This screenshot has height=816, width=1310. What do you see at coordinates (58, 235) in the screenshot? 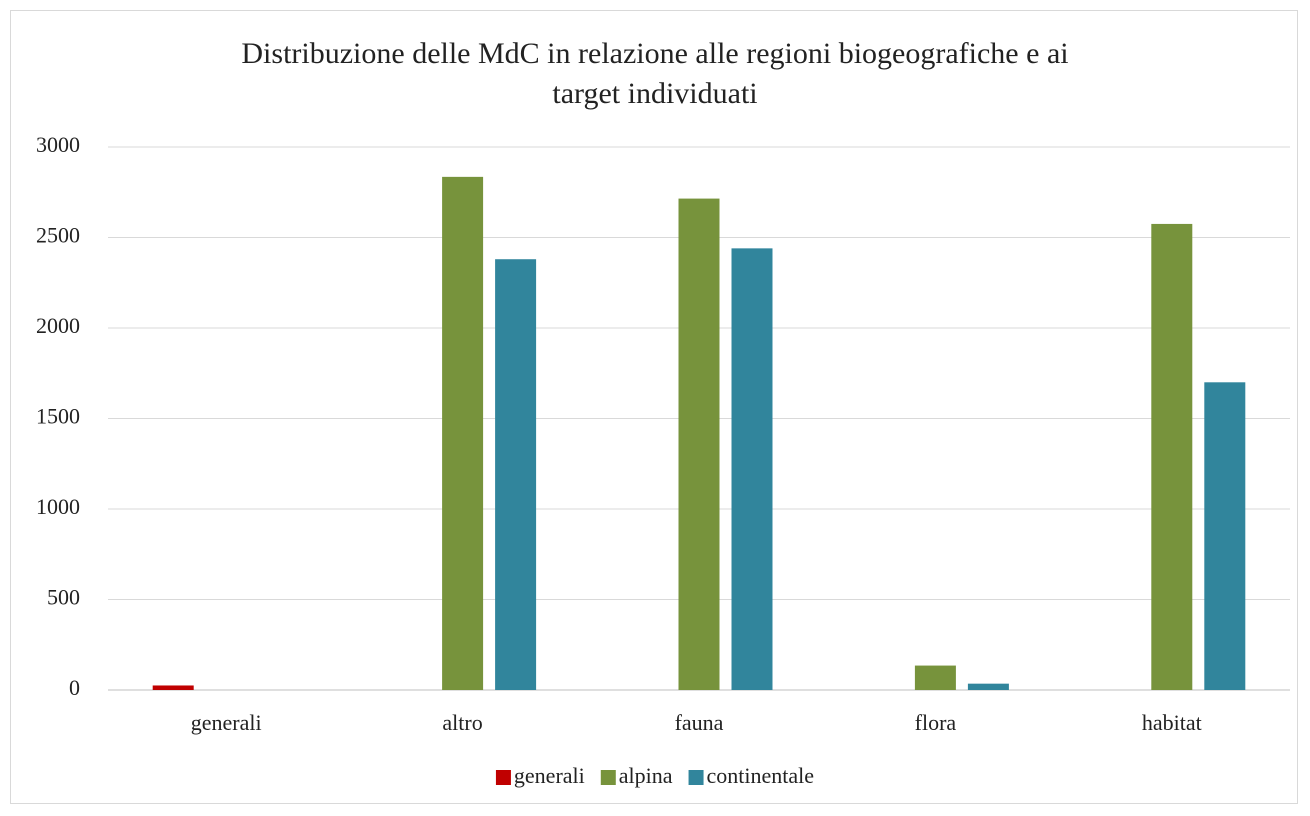
I see `y-tick-label: 2500` at bounding box center [58, 235].